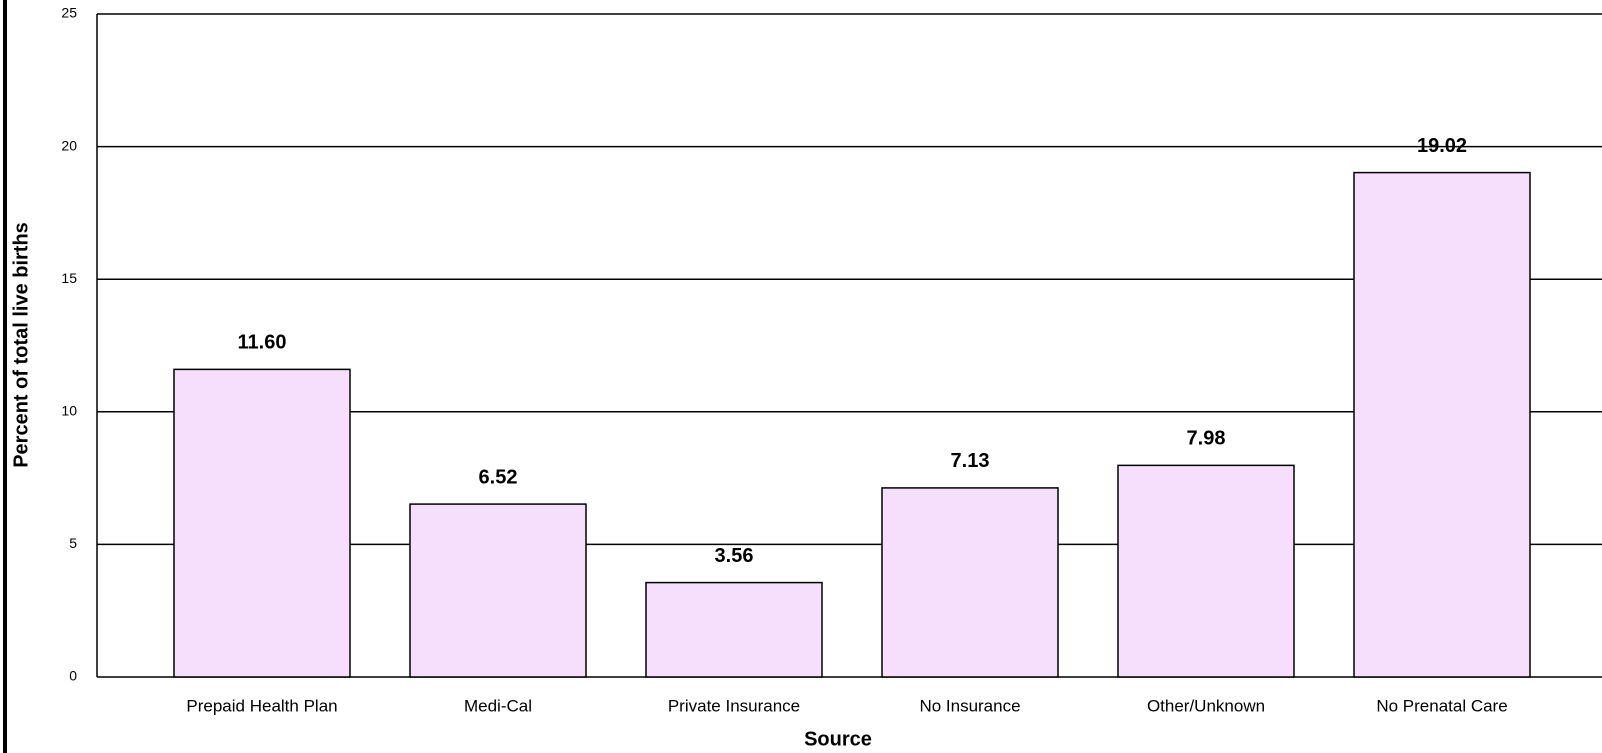 This screenshot has width=1602, height=753. What do you see at coordinates (5, 376) in the screenshot?
I see `left-border` at bounding box center [5, 376].